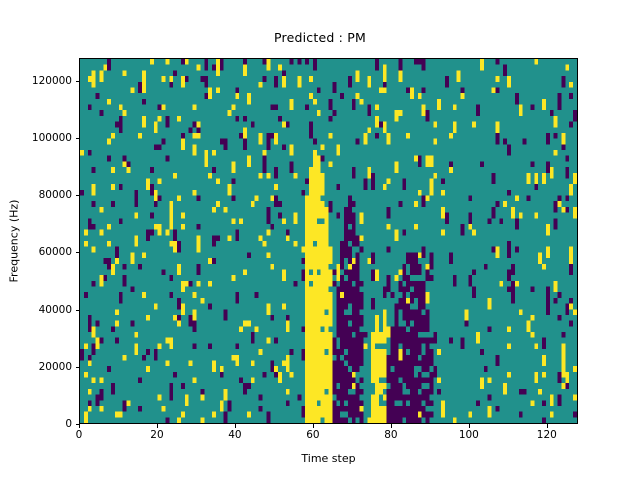  I want to click on x-tick-label: 100, so click(468, 435).